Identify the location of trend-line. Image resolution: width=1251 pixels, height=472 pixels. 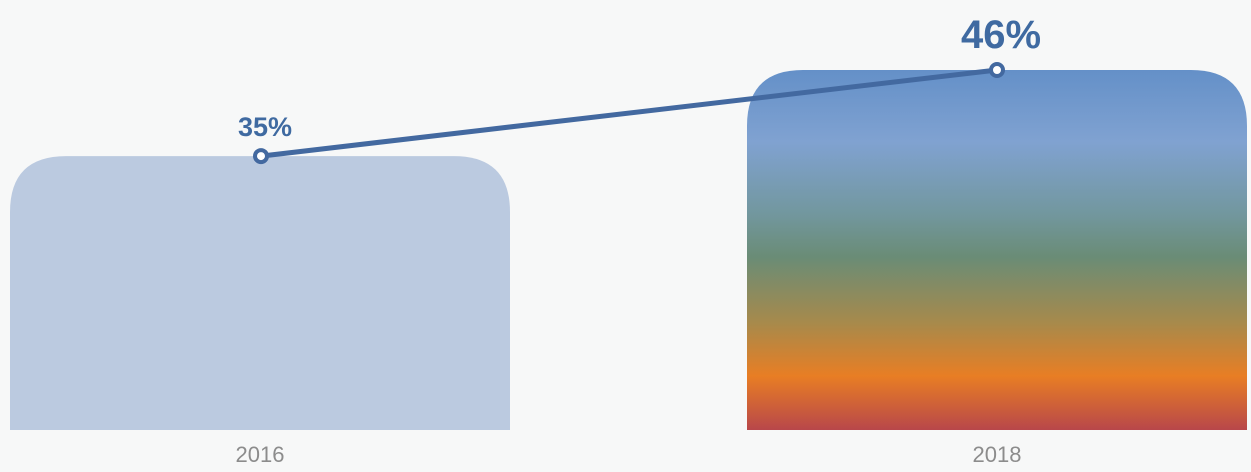
(629, 113).